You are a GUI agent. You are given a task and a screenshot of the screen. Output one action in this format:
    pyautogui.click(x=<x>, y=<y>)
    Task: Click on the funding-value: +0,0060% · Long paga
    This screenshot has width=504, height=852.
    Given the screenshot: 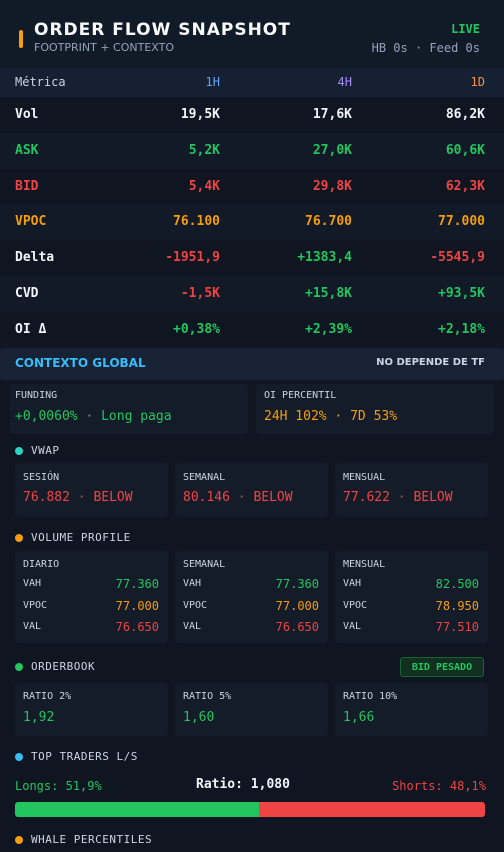 What is the action you would take?
    pyautogui.click(x=93, y=416)
    